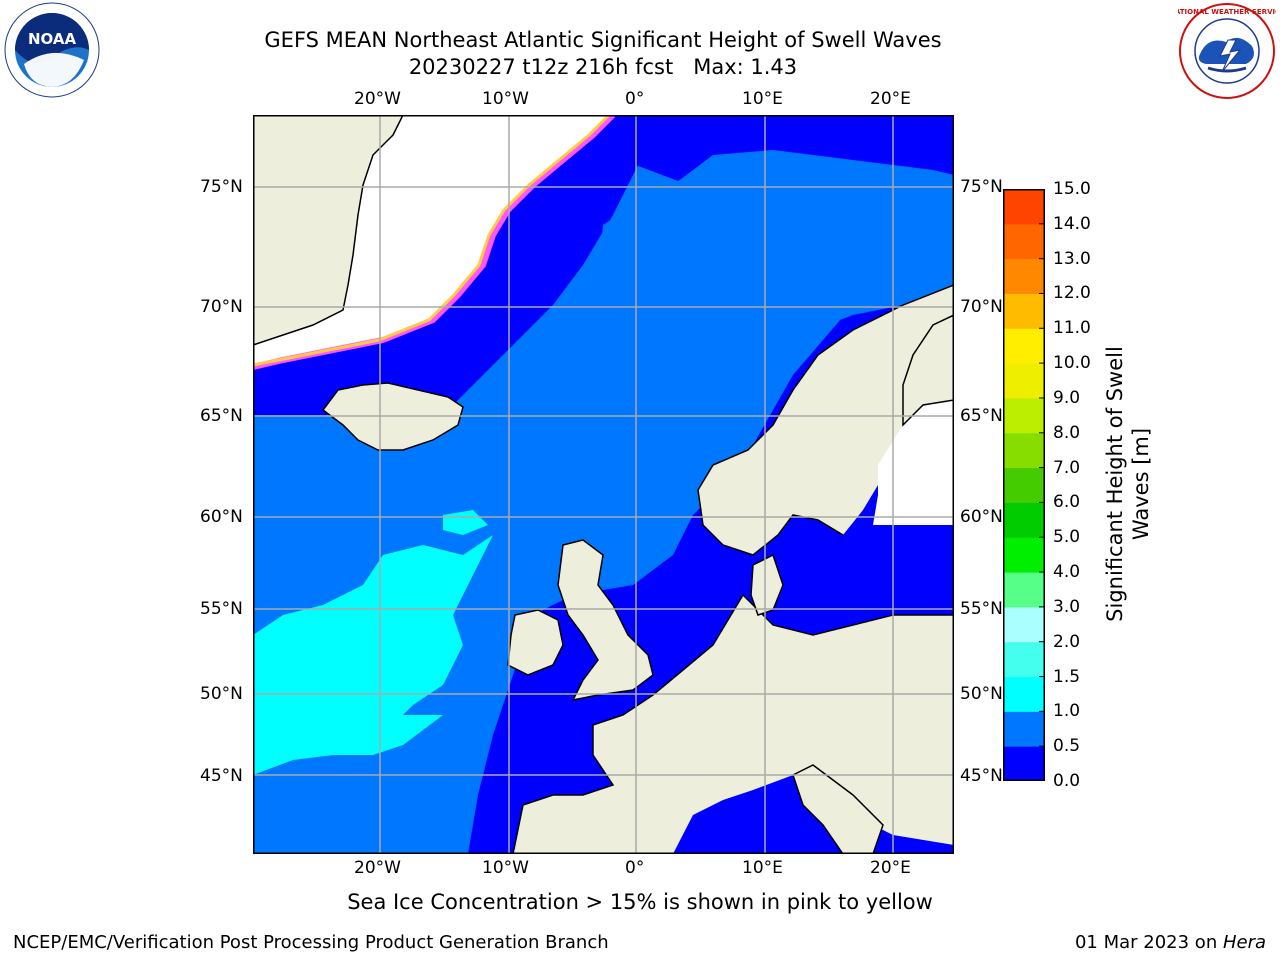 The width and height of the screenshot is (1280, 960). What do you see at coordinates (890, 99) in the screenshot?
I see `lon-label-top: 20°E` at bounding box center [890, 99].